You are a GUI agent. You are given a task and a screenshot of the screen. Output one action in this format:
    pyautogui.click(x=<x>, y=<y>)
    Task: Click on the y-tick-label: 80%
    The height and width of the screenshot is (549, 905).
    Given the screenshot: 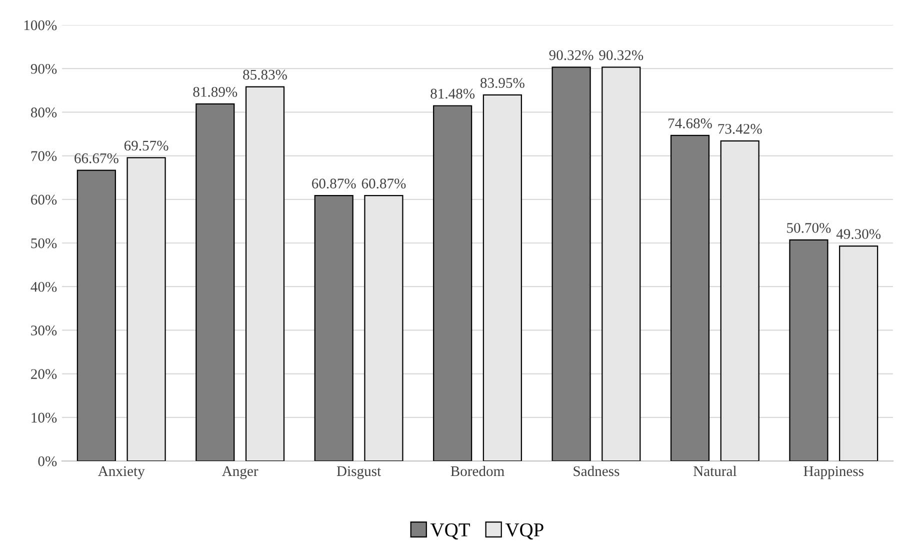 What is the action you would take?
    pyautogui.click(x=43, y=113)
    